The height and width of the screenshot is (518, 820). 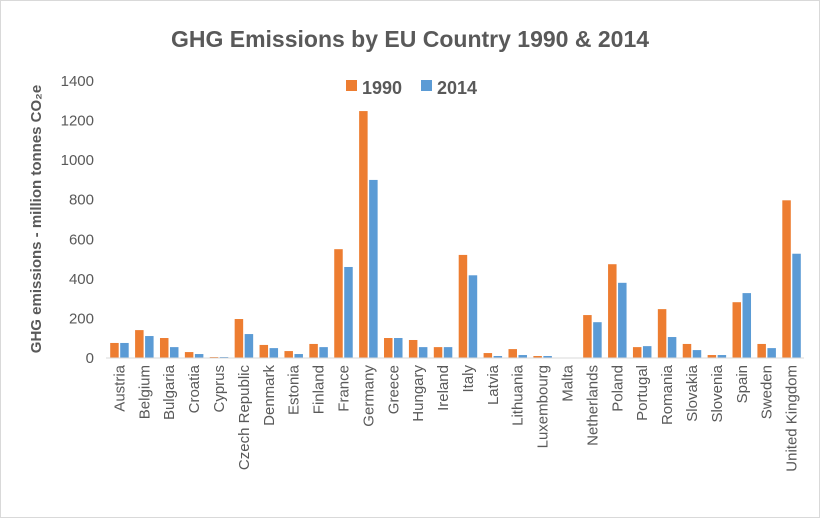 I want to click on bar-2014-czech-republic, so click(x=249, y=346).